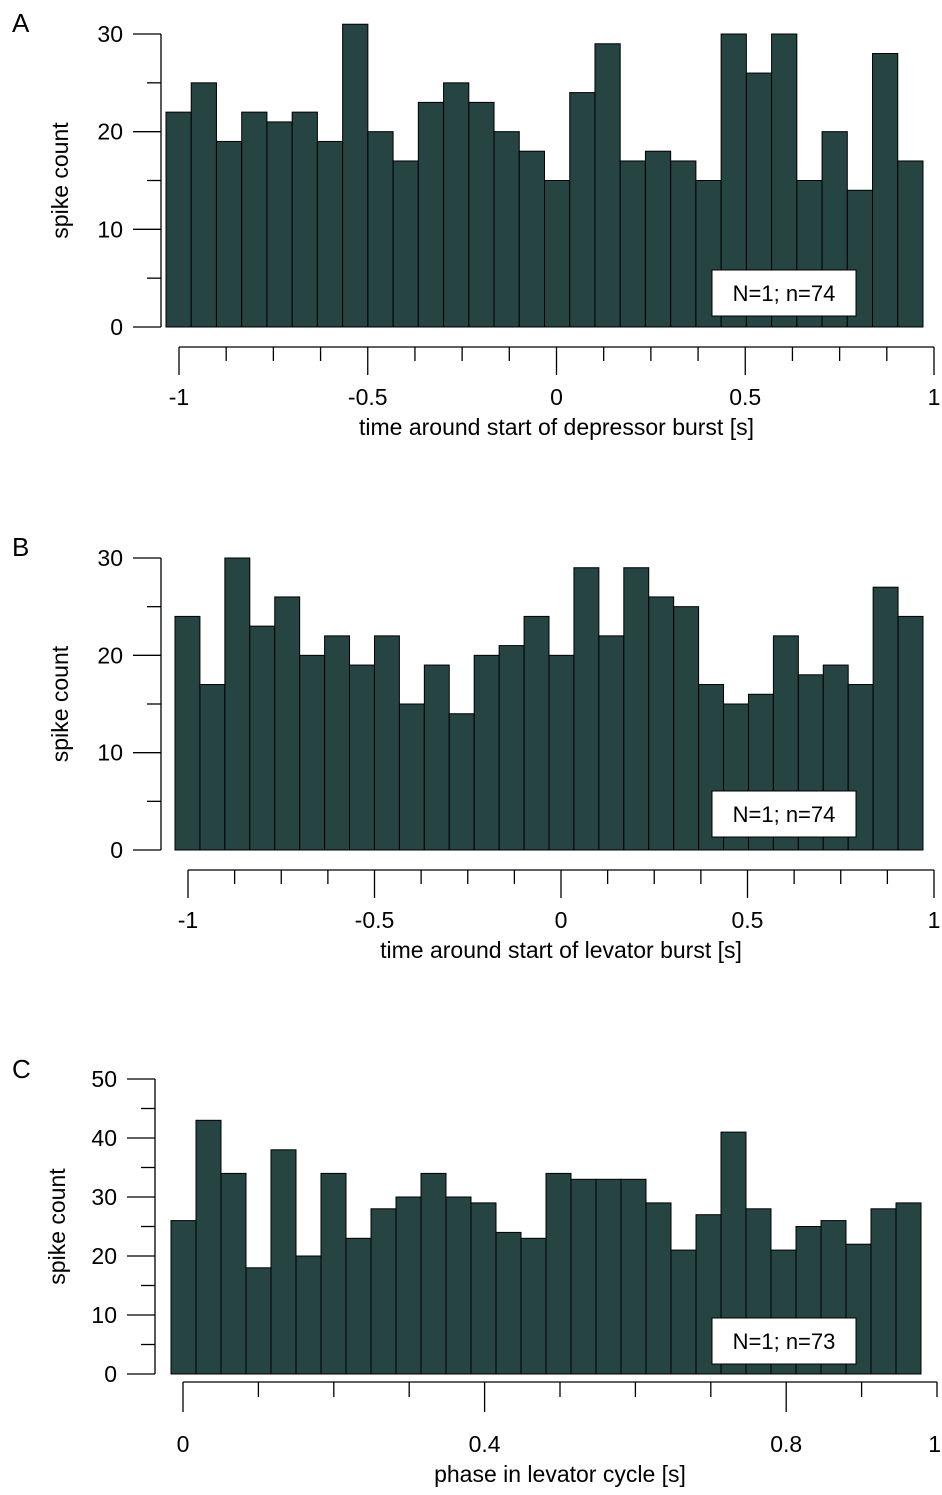 This screenshot has width=942, height=1495. What do you see at coordinates (20, 547) in the screenshot?
I see `panel-letter: B` at bounding box center [20, 547].